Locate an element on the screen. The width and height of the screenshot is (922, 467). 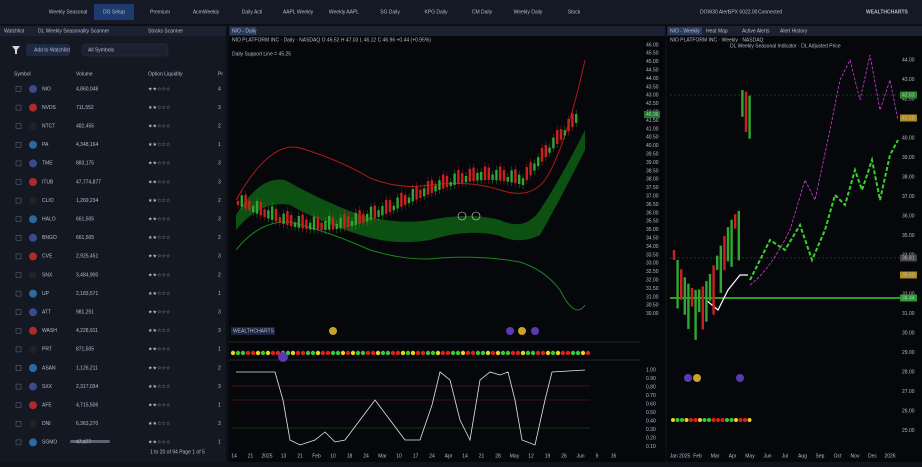
nav-tab: Weekly AAPL is located at coordinates (344, 12).